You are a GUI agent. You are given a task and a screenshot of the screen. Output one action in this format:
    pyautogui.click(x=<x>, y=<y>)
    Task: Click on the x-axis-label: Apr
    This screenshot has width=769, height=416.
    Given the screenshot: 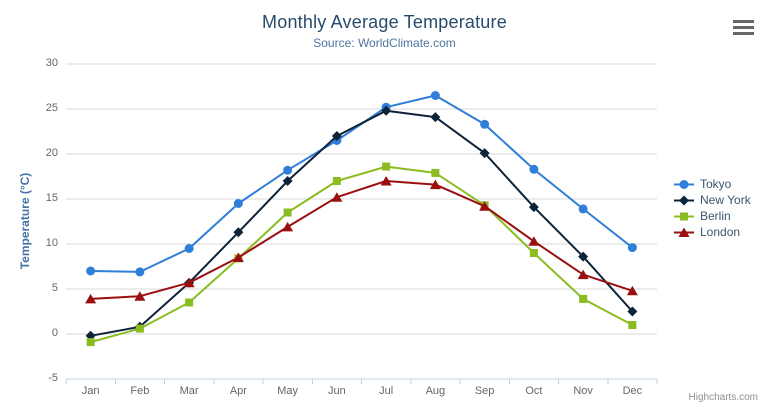 What is the action you would take?
    pyautogui.click(x=238, y=391)
    